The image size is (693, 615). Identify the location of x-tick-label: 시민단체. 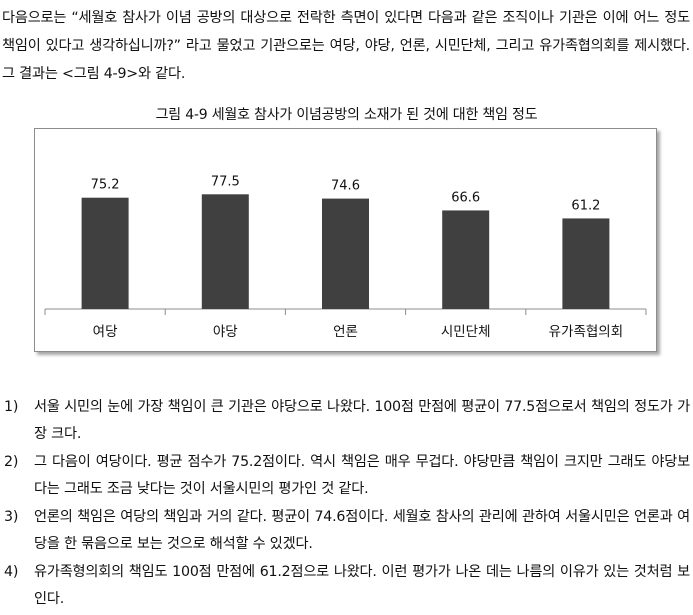
(466, 332).